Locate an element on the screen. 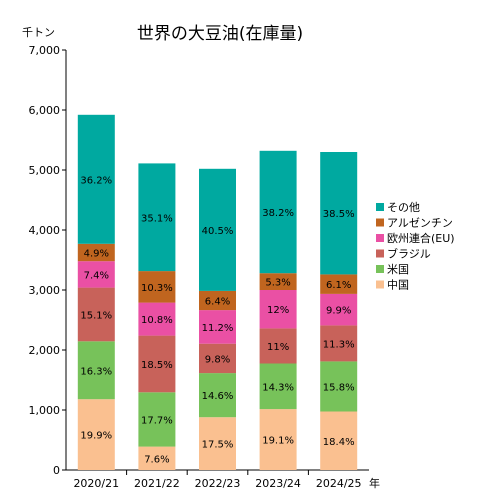 This screenshot has height=500, width=480. x-axis-unit: 年 is located at coordinates (374, 483).